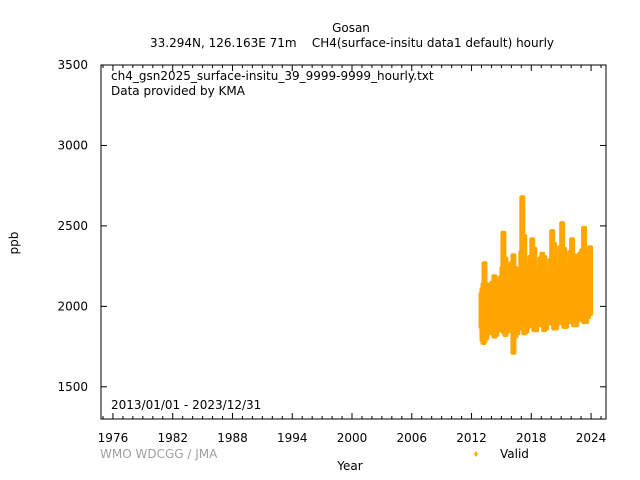 This screenshot has width=640, height=480. What do you see at coordinates (72, 387) in the screenshot?
I see `y-tick-label: 1500` at bounding box center [72, 387].